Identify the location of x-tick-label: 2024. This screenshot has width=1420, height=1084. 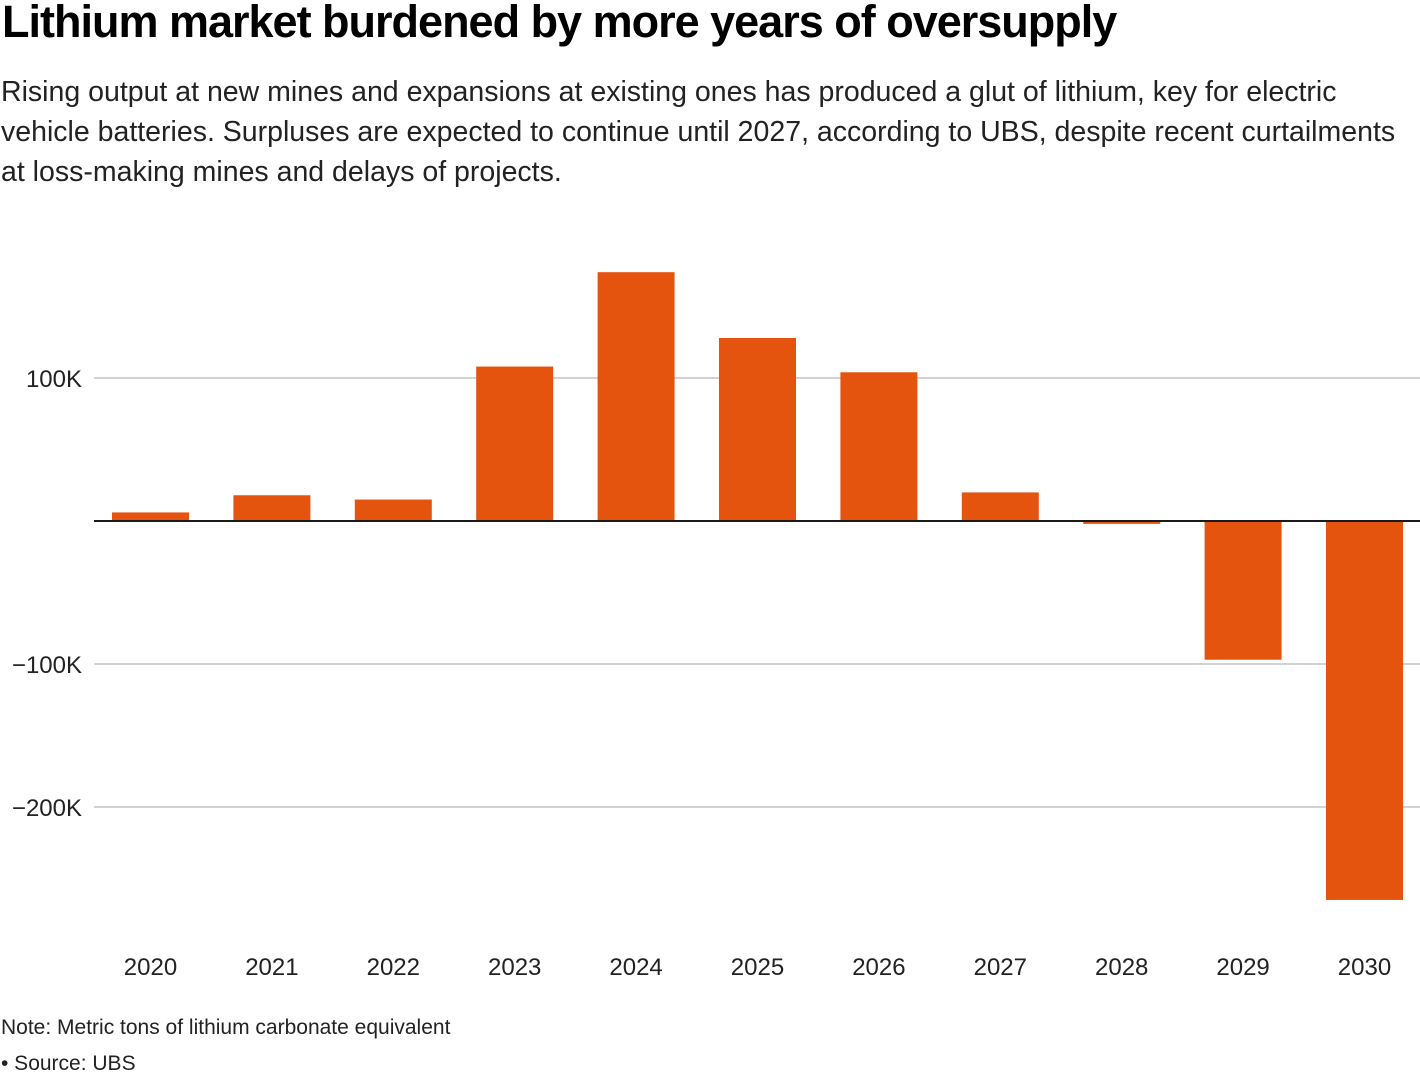
(635, 967).